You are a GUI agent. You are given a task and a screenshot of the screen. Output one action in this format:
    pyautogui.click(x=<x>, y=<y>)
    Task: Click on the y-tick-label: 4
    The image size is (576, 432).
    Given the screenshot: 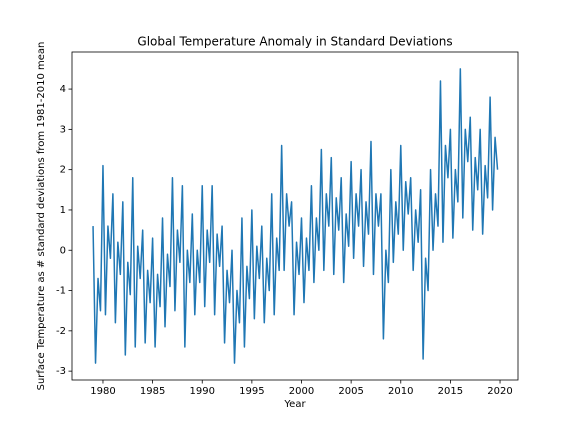 What is the action you would take?
    pyautogui.click(x=63, y=89)
    